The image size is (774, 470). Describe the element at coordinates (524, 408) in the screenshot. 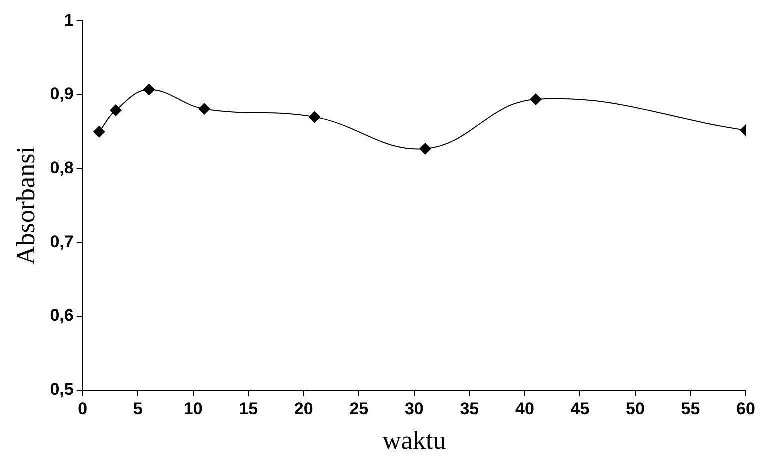

I see `x-tick-label: 40` at that location.